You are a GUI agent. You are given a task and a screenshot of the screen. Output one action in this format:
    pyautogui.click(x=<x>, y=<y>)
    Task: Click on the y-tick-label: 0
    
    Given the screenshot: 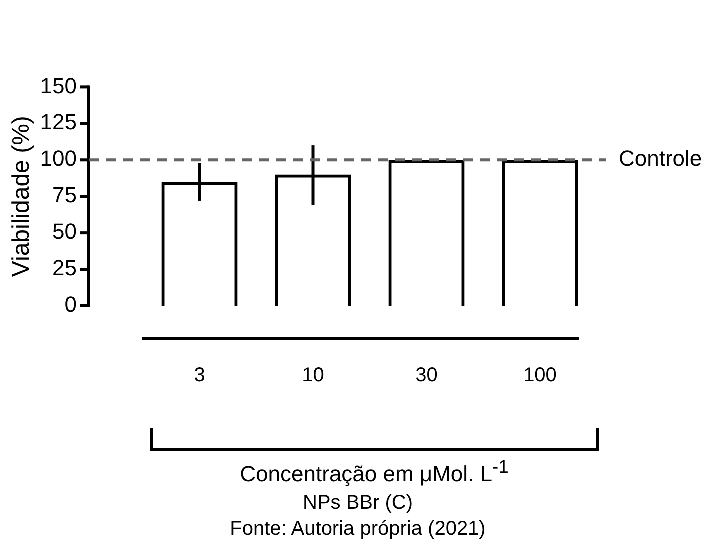 What is the action you would take?
    pyautogui.click(x=70, y=305)
    